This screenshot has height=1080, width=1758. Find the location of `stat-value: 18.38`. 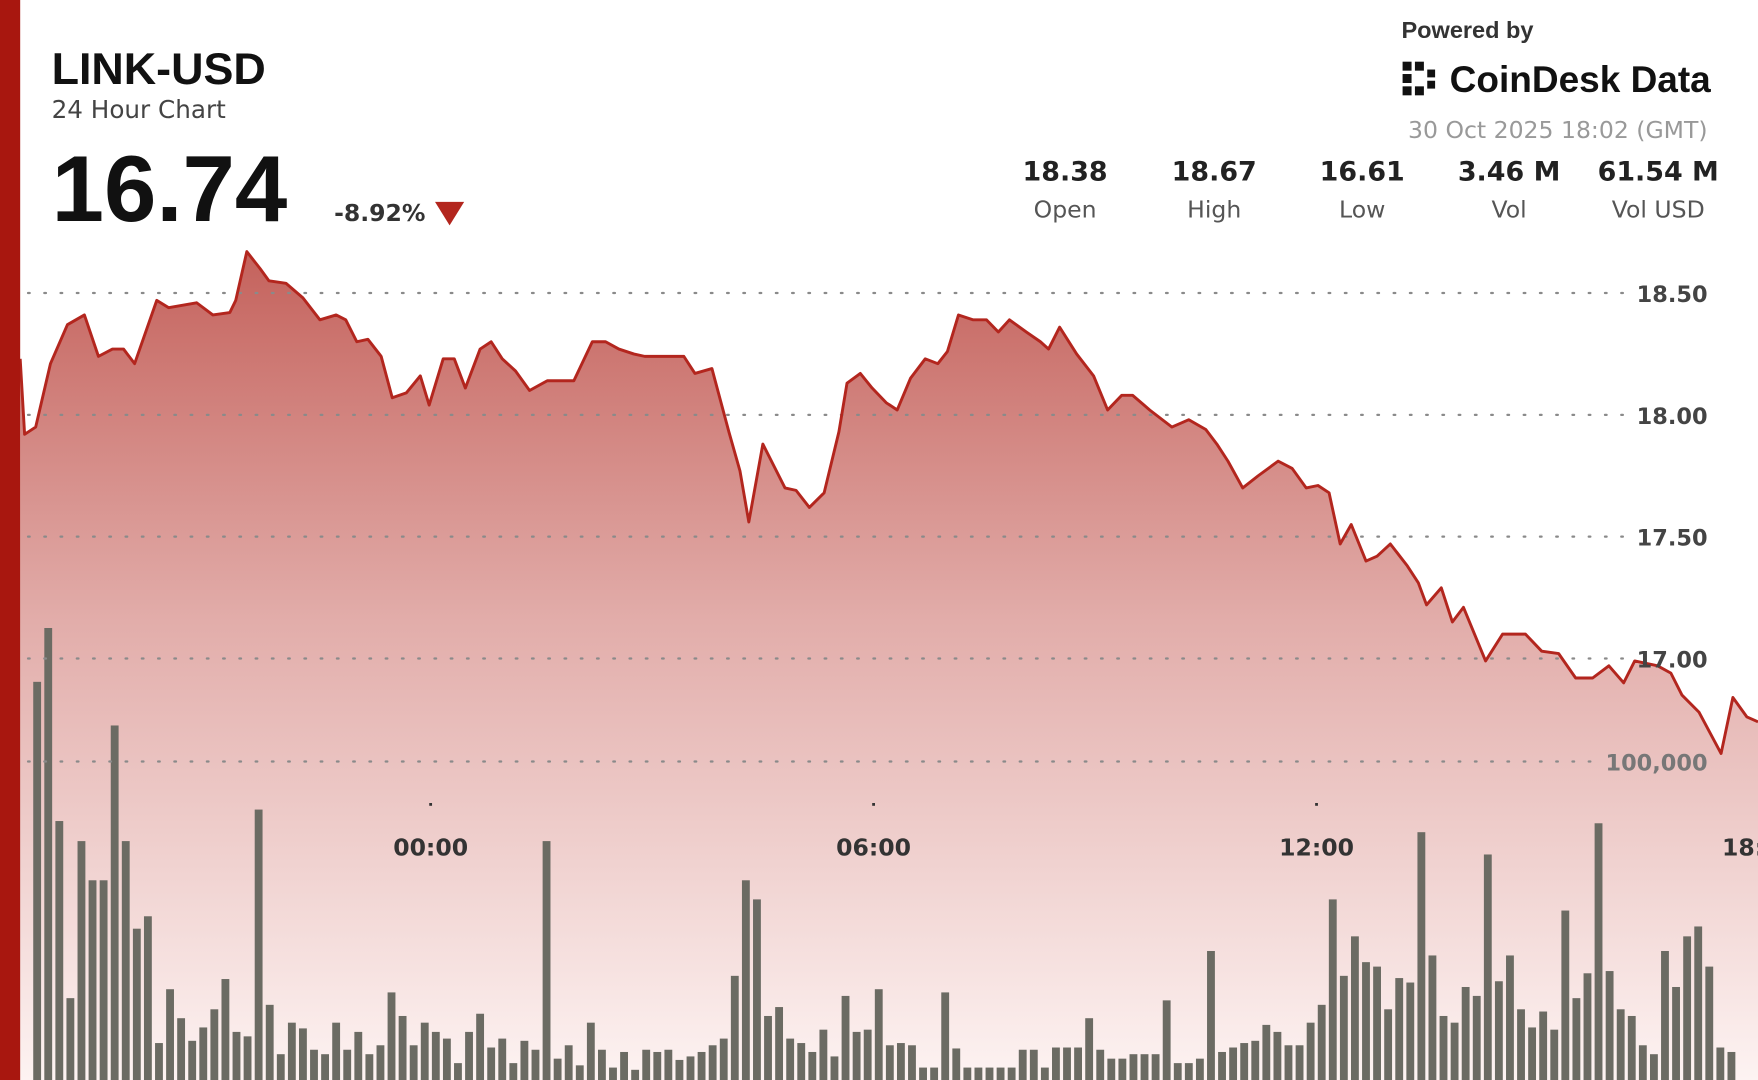

stat-value: 18.38 is located at coordinates (1065, 172).